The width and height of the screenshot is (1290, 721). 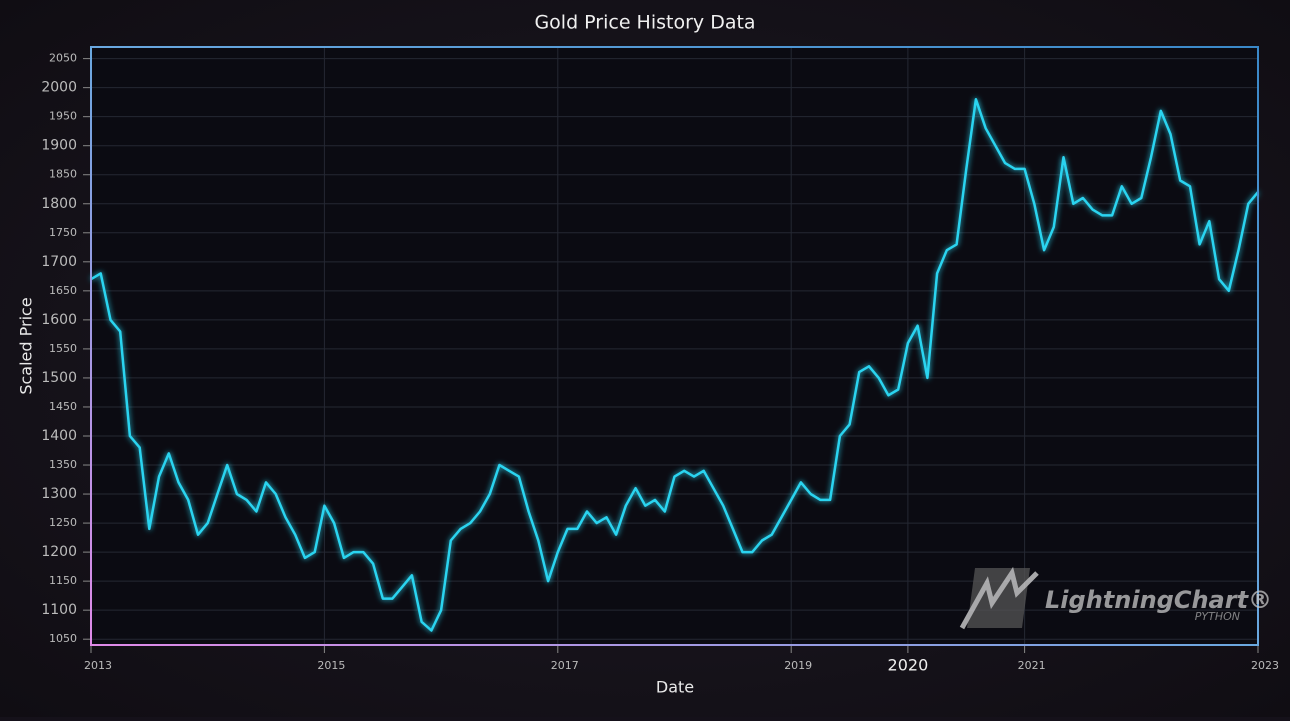 What do you see at coordinates (59, 436) in the screenshot?
I see `y-tick-label: 1400` at bounding box center [59, 436].